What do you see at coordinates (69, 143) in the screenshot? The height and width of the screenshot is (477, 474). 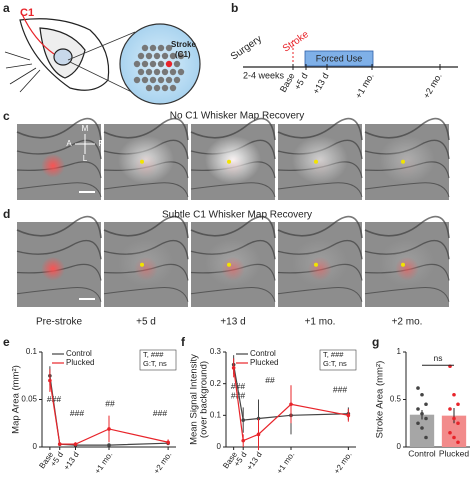 I see `compass-label: A` at bounding box center [69, 143].